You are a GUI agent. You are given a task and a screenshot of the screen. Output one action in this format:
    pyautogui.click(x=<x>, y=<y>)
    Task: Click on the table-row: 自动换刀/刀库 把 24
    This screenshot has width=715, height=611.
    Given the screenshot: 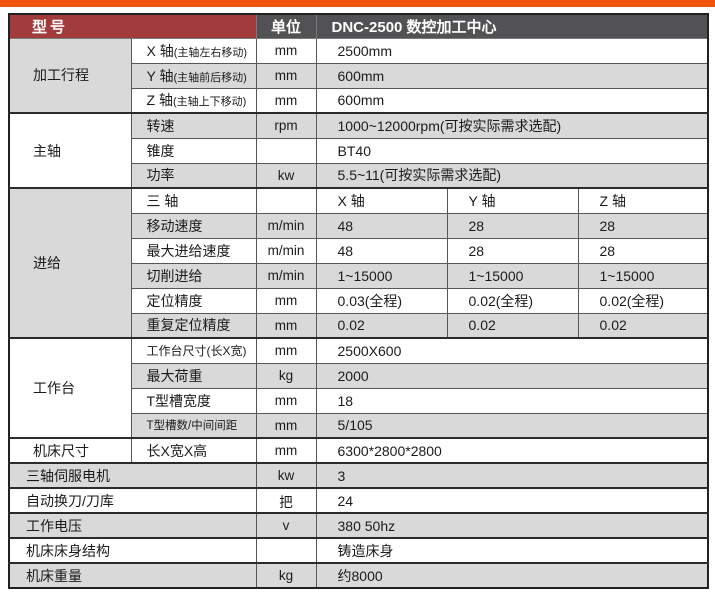 What is the action you would take?
    pyautogui.click(x=358, y=500)
    